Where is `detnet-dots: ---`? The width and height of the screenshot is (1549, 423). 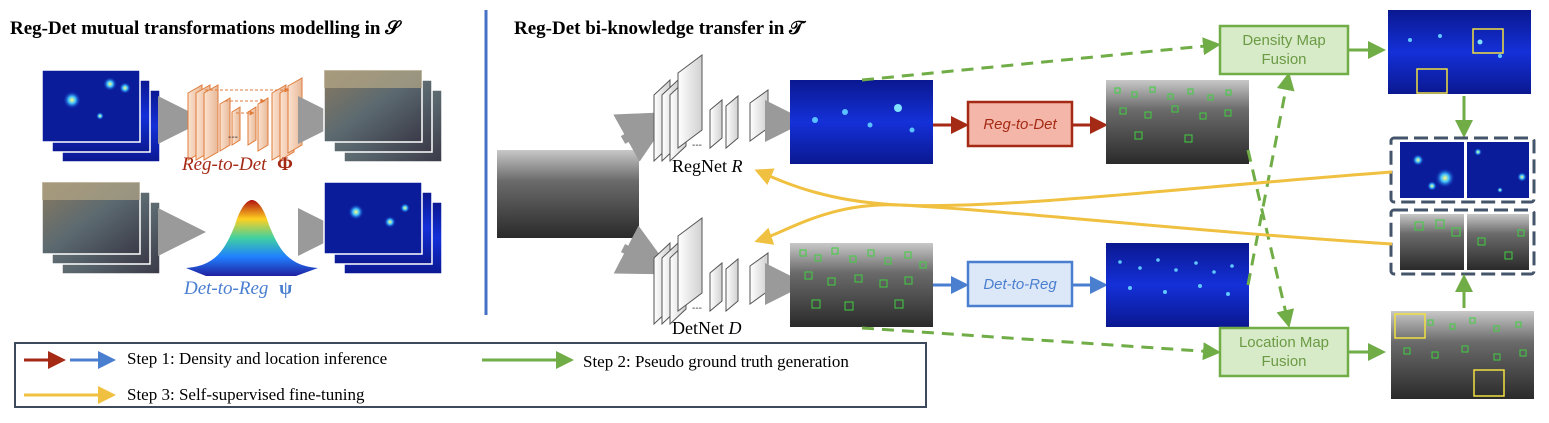
detnet-dots: --- is located at coordinates (697, 308).